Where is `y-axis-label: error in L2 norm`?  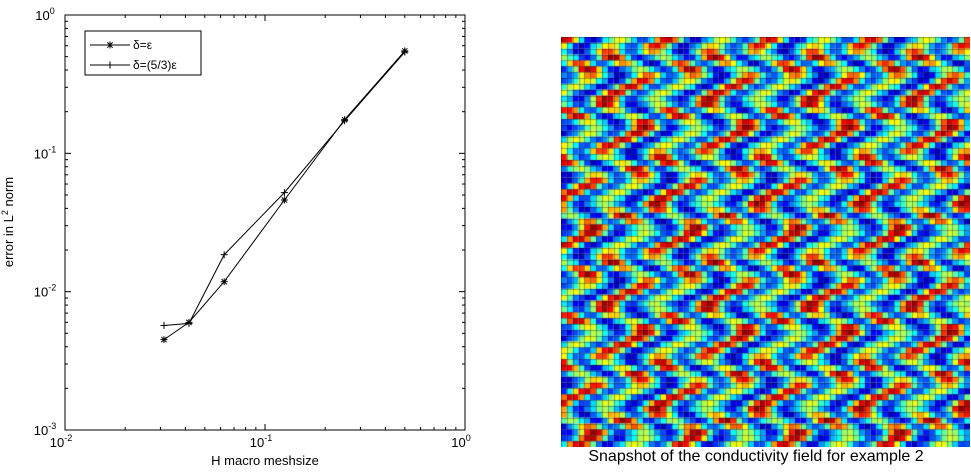 y-axis-label: error in L2 norm is located at coordinates (8, 222).